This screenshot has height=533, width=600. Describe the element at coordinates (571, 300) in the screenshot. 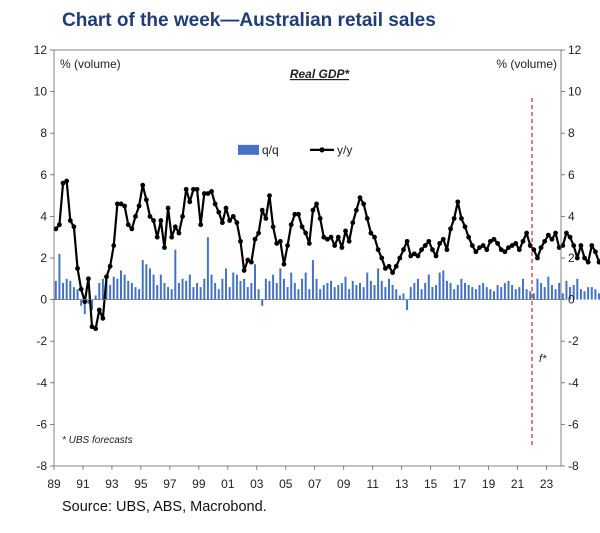

I see `y-tick-label-right: 0` at that location.